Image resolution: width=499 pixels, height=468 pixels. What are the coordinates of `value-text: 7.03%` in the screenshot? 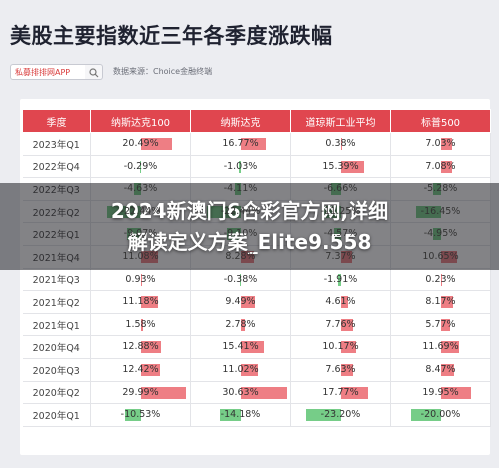 It's located at (440, 143).